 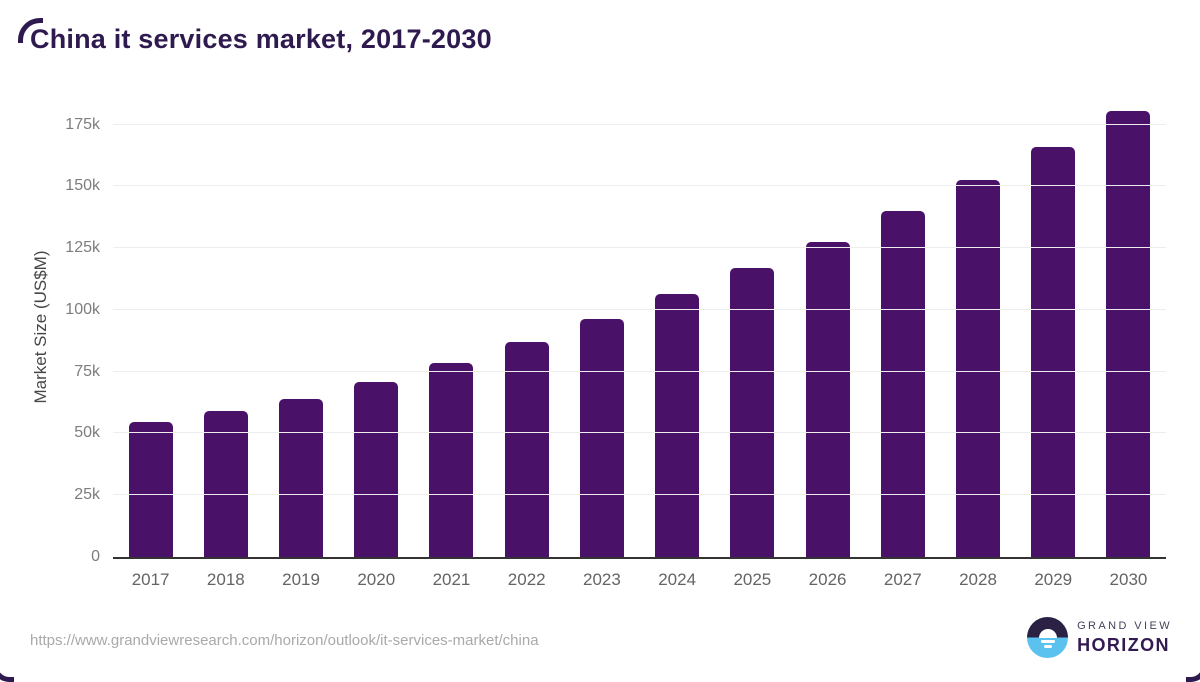 What do you see at coordinates (1128, 334) in the screenshot?
I see `bar-2030` at bounding box center [1128, 334].